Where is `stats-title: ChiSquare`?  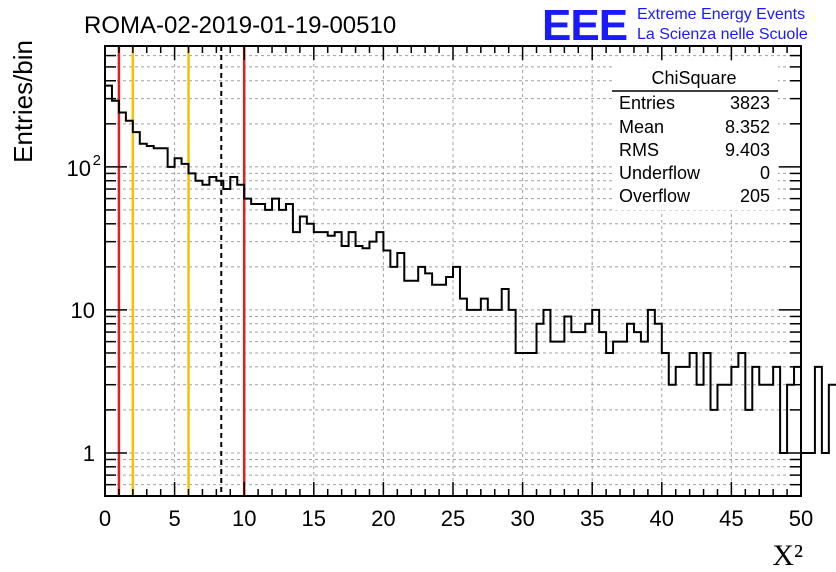
stats-title: ChiSquare is located at coordinates (693, 78).